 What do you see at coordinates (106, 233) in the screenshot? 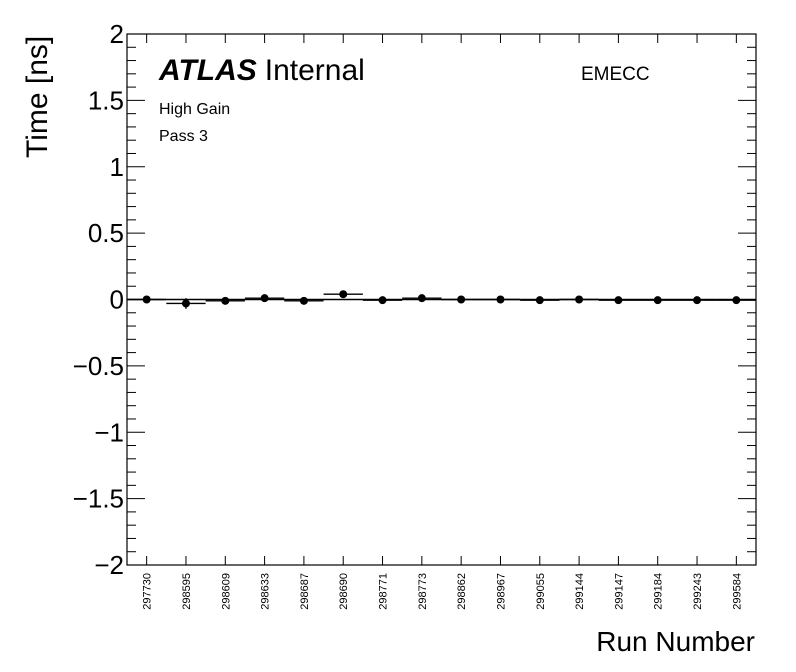
I see `y-tick-label: 0.5` at bounding box center [106, 233].